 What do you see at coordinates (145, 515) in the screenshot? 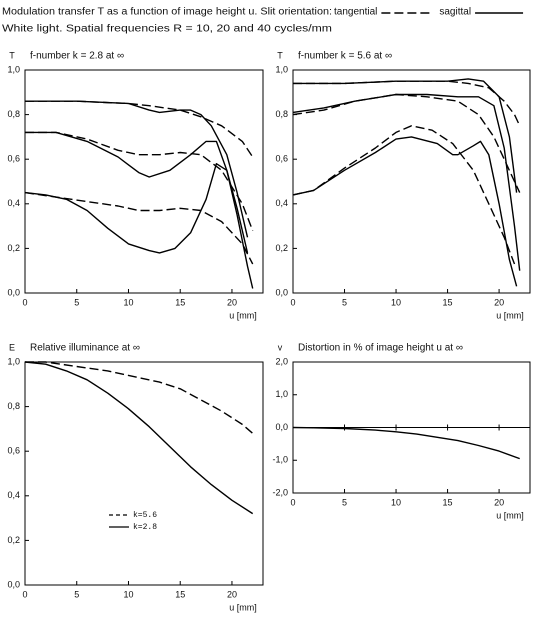
I see `legend-label: k=5.6` at bounding box center [145, 515].